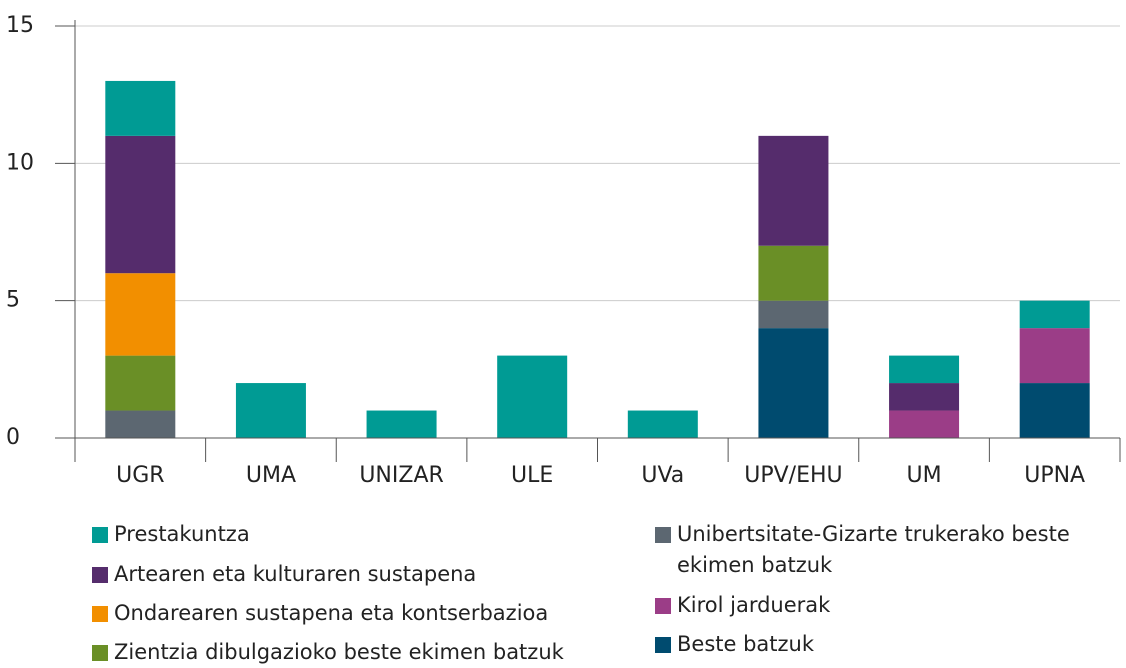 The image size is (1126, 668). I want to click on legend-item: Ondarearen sustapena eta kontserbazioa, so click(372, 613).